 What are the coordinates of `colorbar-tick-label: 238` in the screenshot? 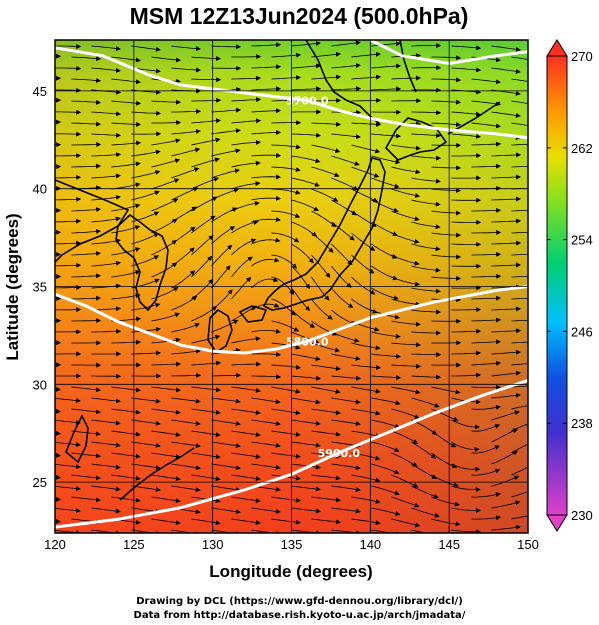 It's located at (582, 423).